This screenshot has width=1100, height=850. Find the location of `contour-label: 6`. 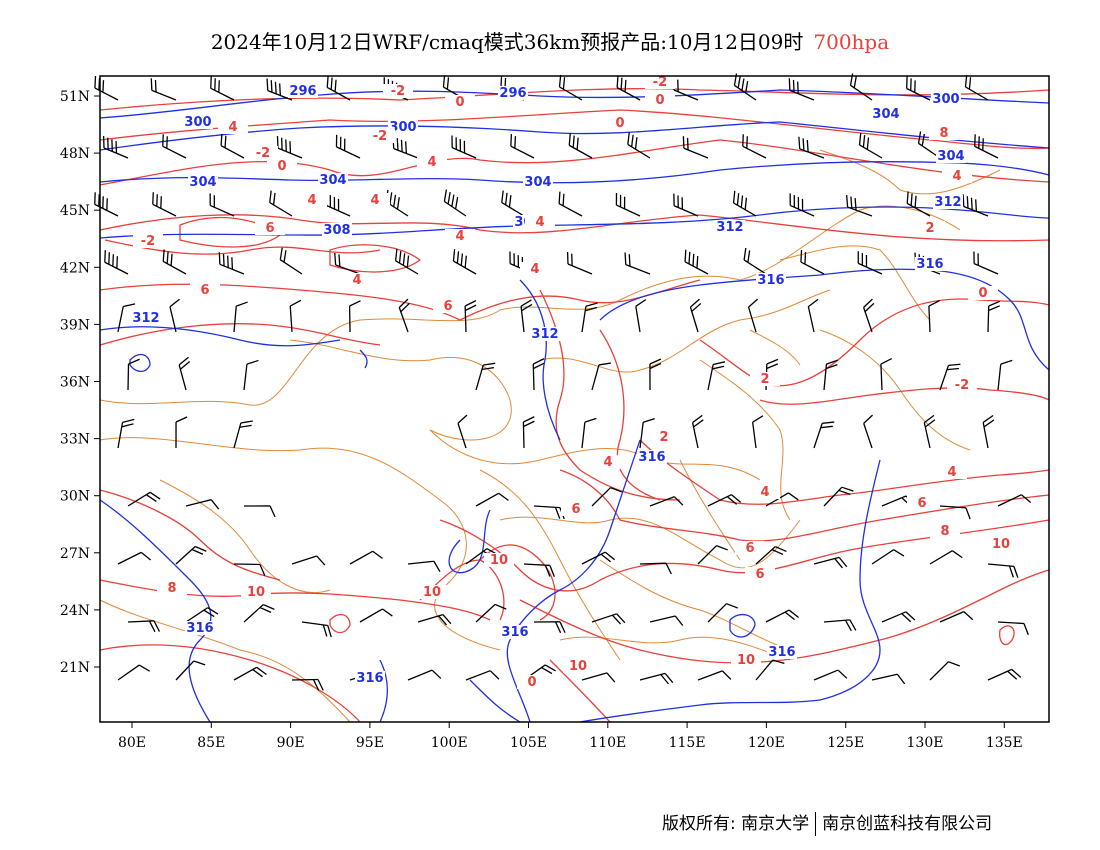

contour-label: 6 is located at coordinates (204, 290).